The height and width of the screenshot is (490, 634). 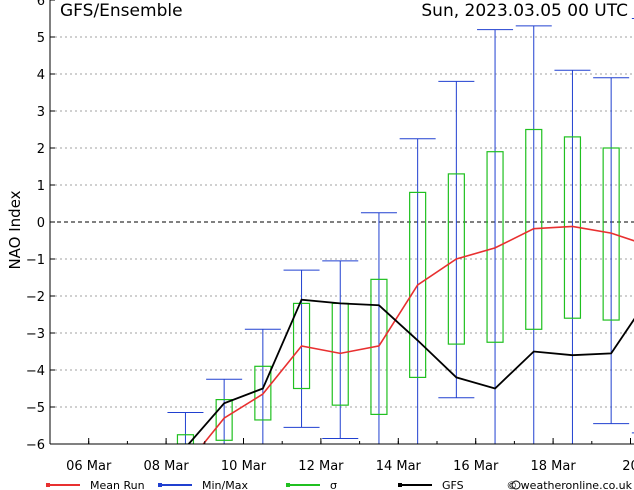 What do you see at coordinates (41, 4) in the screenshot?
I see `y-tick-label: 6` at bounding box center [41, 4].